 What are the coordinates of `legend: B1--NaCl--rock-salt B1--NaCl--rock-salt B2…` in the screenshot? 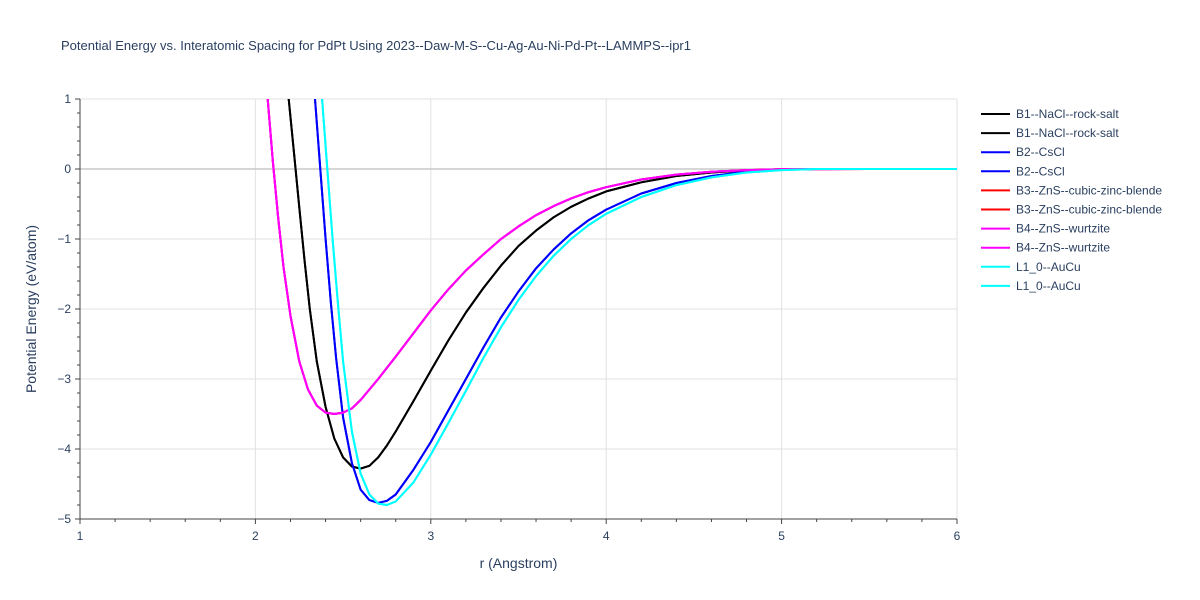 It's located at (1071, 200).